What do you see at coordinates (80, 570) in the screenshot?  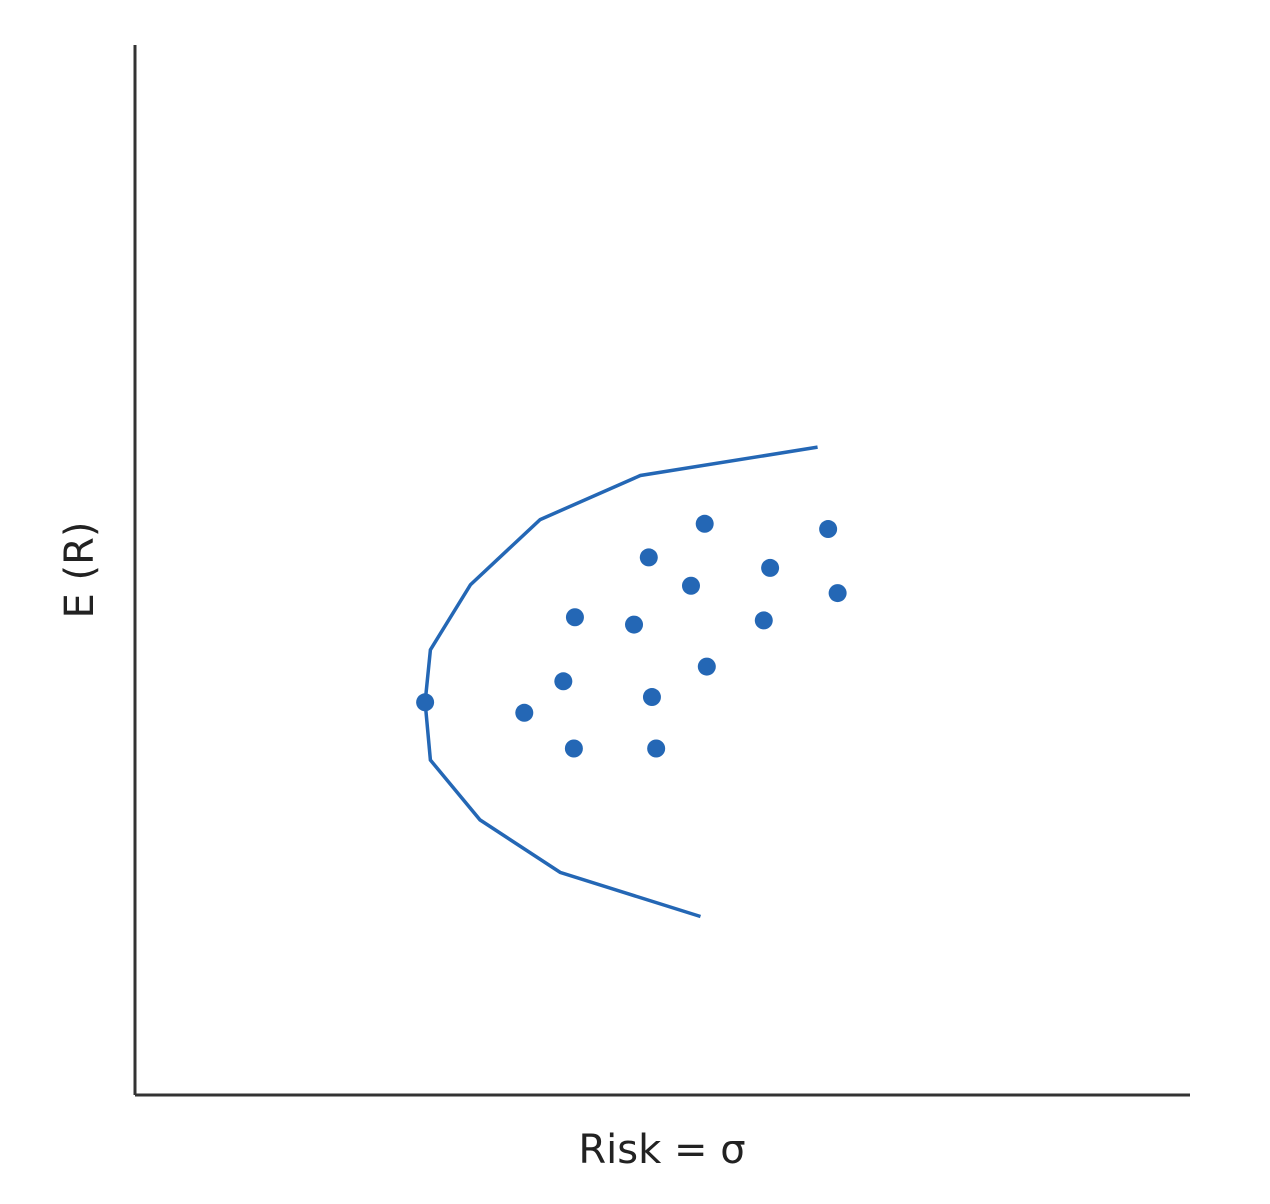 I see `y-axis-label: E (R)` at bounding box center [80, 570].